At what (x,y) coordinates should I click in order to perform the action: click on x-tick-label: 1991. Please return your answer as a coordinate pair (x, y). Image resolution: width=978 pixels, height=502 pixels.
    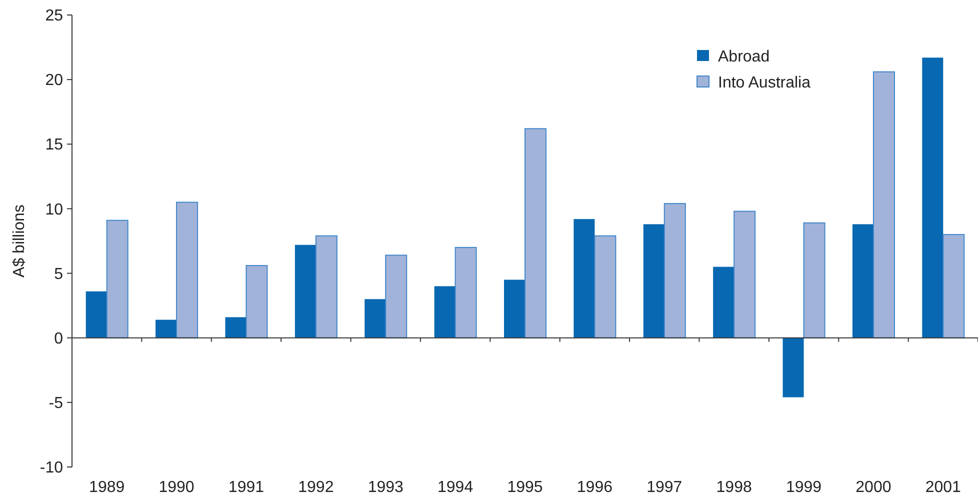
    Looking at the image, I should click on (246, 487).